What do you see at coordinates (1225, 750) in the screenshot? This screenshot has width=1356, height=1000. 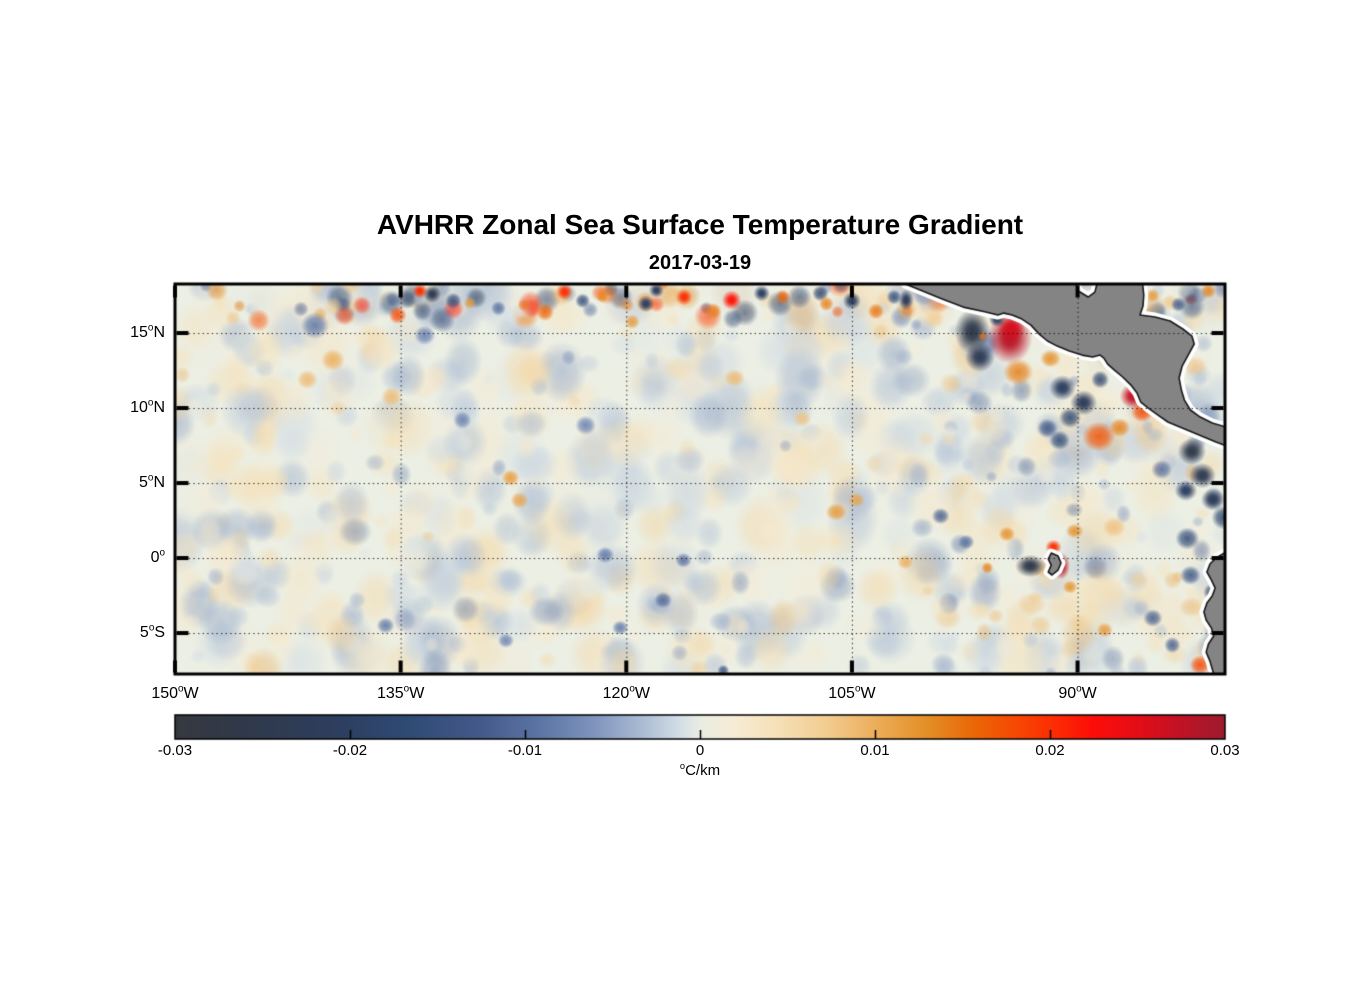 I see `colorbar-tick-label-6: 0.03` at bounding box center [1225, 750].